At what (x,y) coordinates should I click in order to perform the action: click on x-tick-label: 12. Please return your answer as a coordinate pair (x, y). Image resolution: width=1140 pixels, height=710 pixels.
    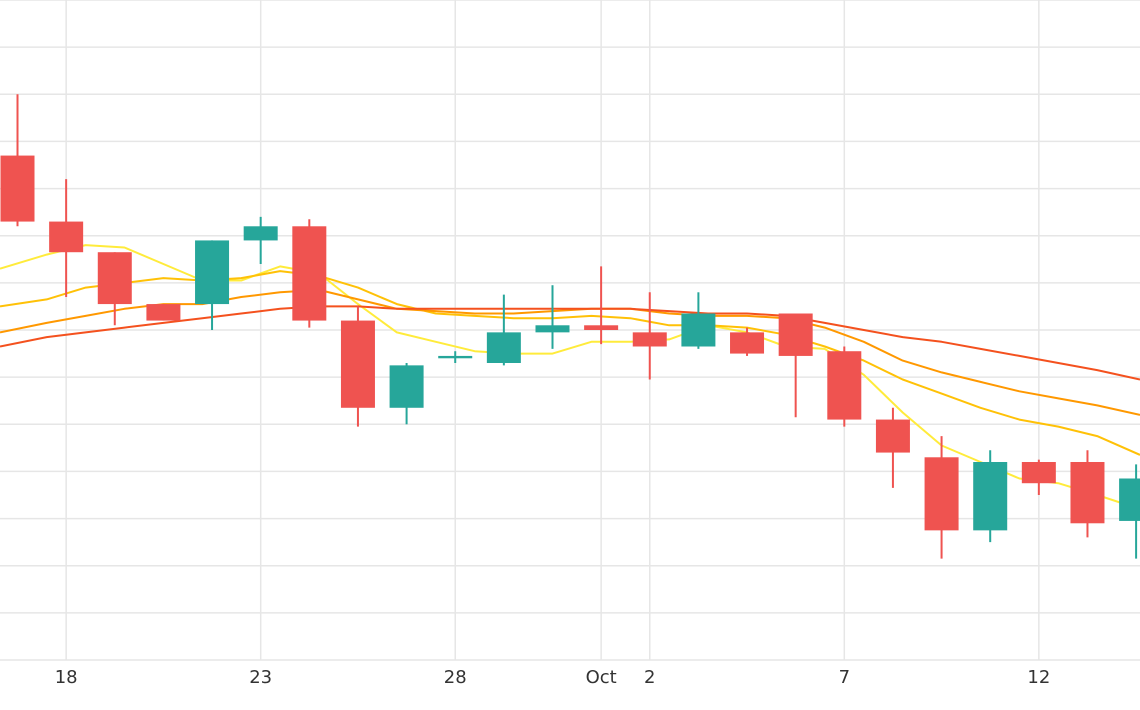
    Looking at the image, I should click on (1038, 677).